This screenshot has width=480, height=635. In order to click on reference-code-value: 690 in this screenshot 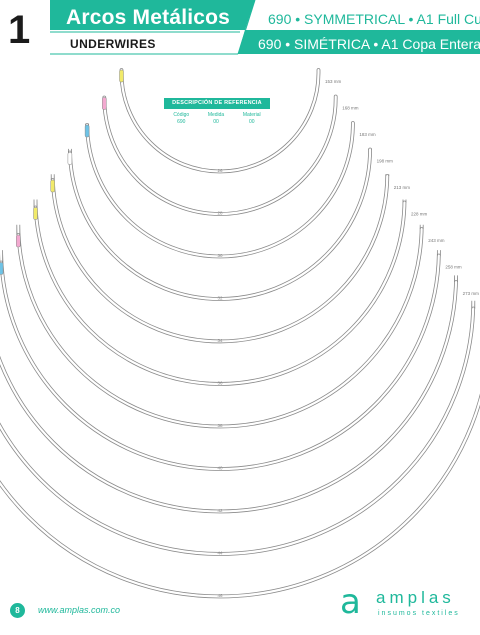, I will do `click(181, 121)`.